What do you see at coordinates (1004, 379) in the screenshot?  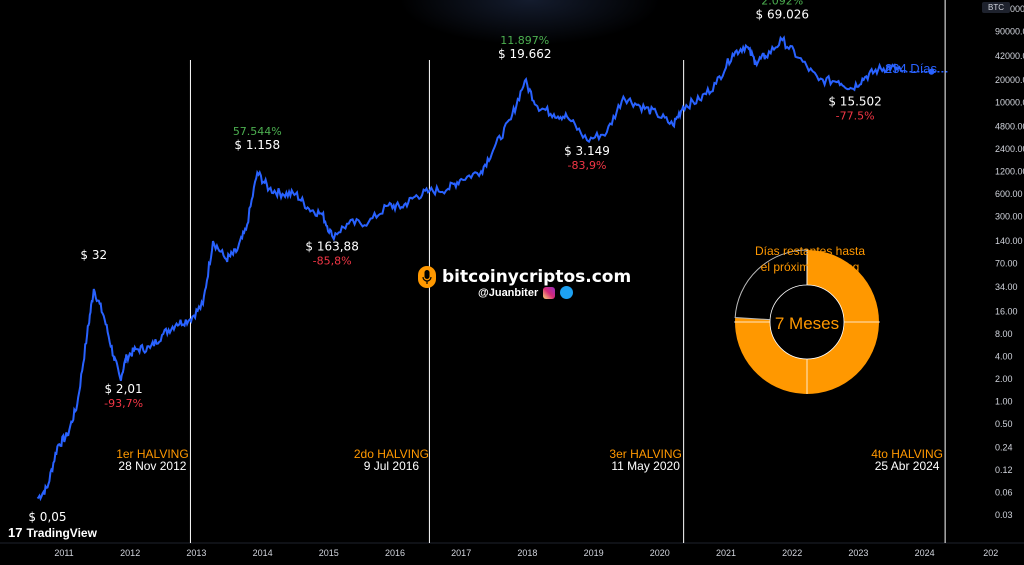 I see `y-tick-label: 2.00` at bounding box center [1004, 379].